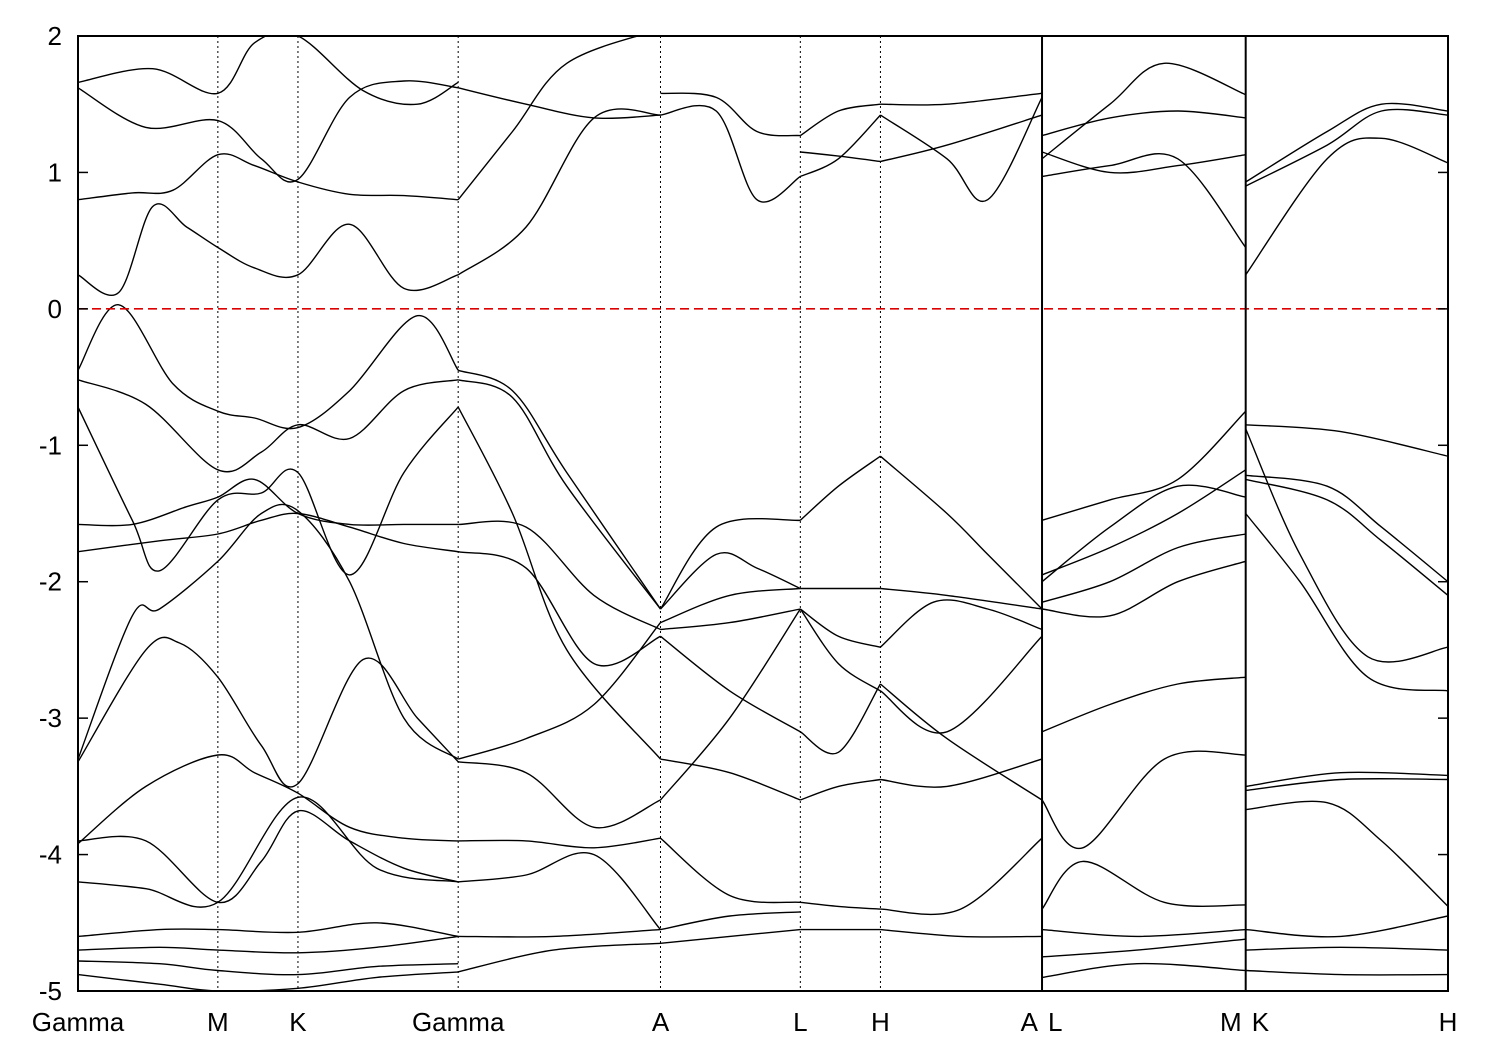  What do you see at coordinates (50, 718) in the screenshot?
I see `y-tick-label: -3` at bounding box center [50, 718].